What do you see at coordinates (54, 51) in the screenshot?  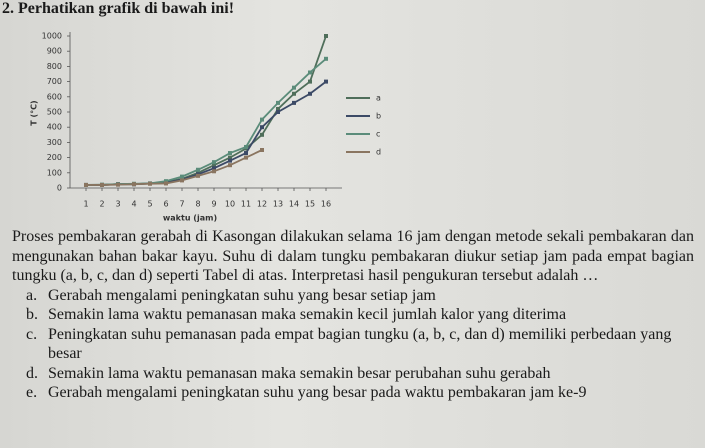 I see `y-tick-label: 900` at bounding box center [54, 51].